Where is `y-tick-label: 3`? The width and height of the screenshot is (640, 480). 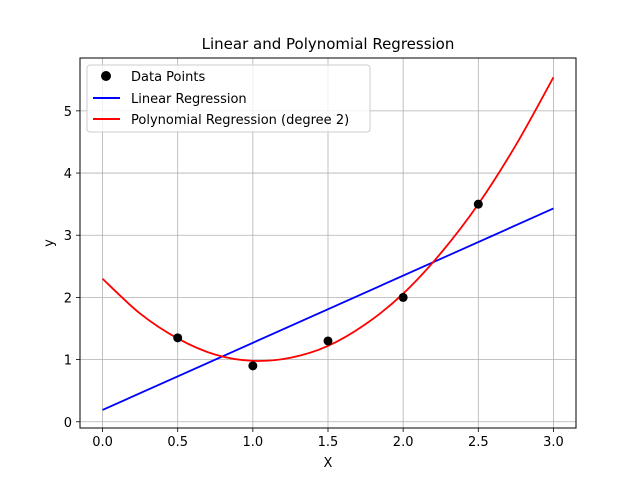 y-tick-label: 3 is located at coordinates (68, 236).